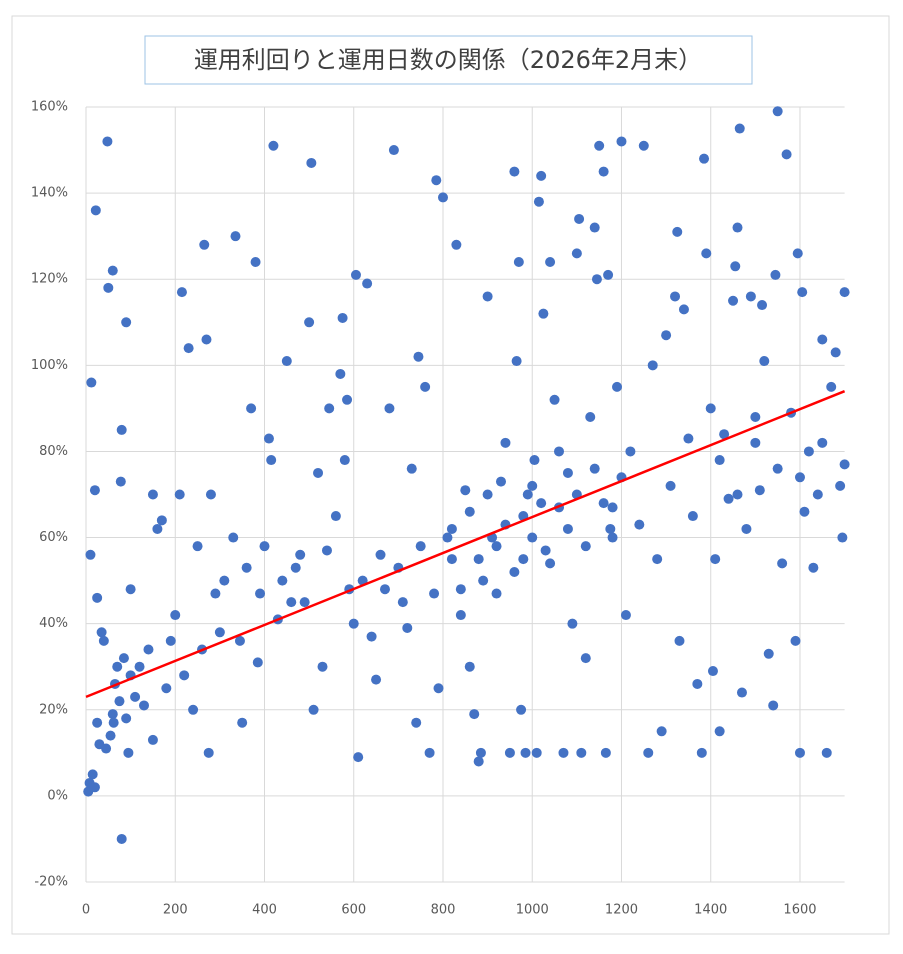 The height and width of the screenshot is (954, 903). Describe the element at coordinates (175, 910) in the screenshot. I see `x-tick-label: 200` at that location.